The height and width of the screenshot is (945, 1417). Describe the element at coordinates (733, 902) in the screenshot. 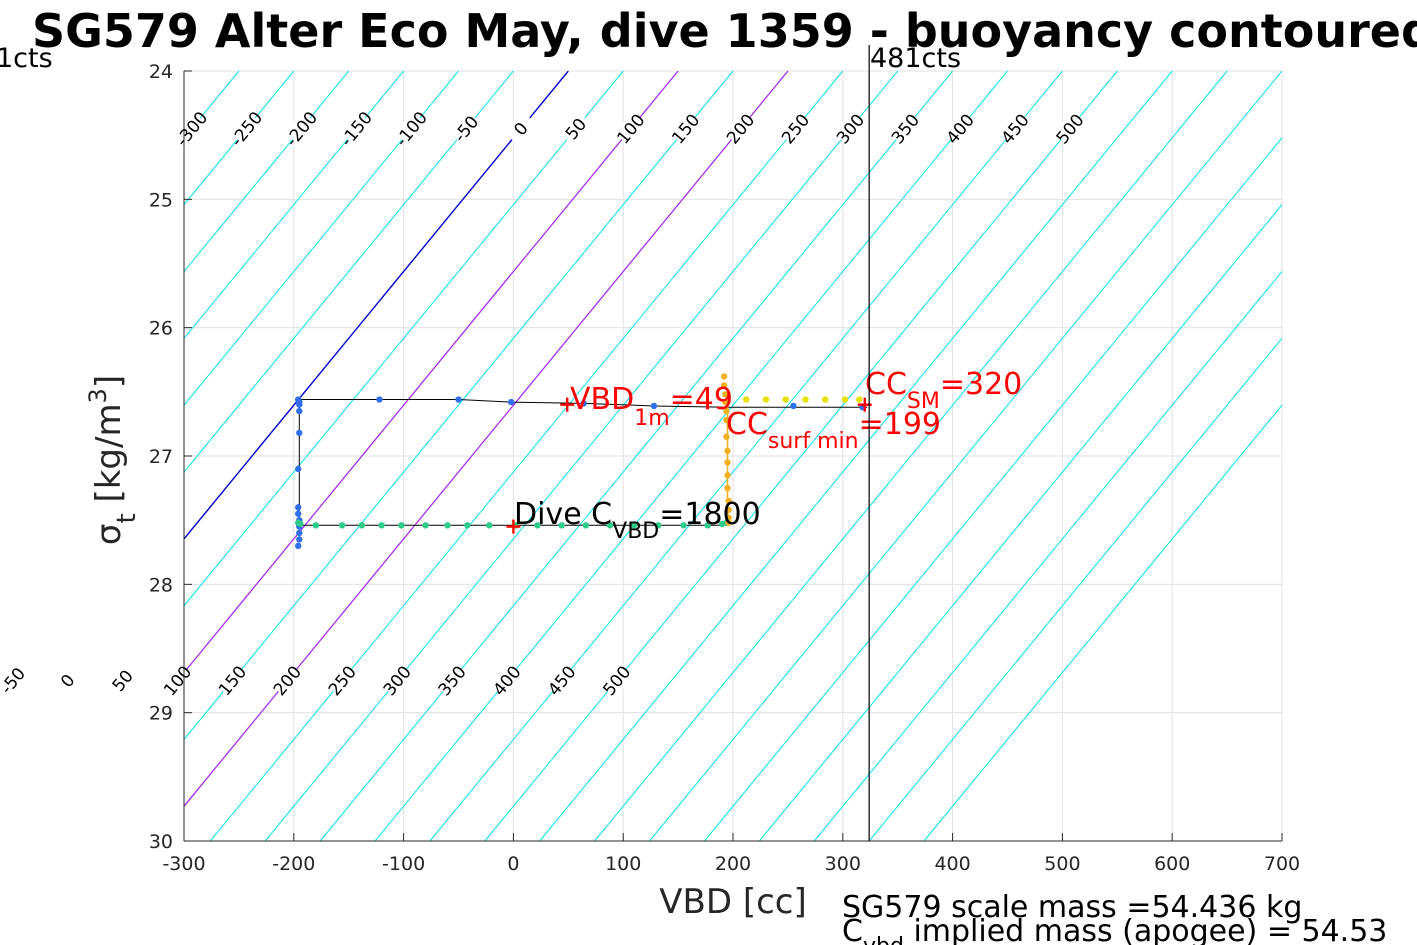

I see `x-axis-label: VBD [cc]` at that location.